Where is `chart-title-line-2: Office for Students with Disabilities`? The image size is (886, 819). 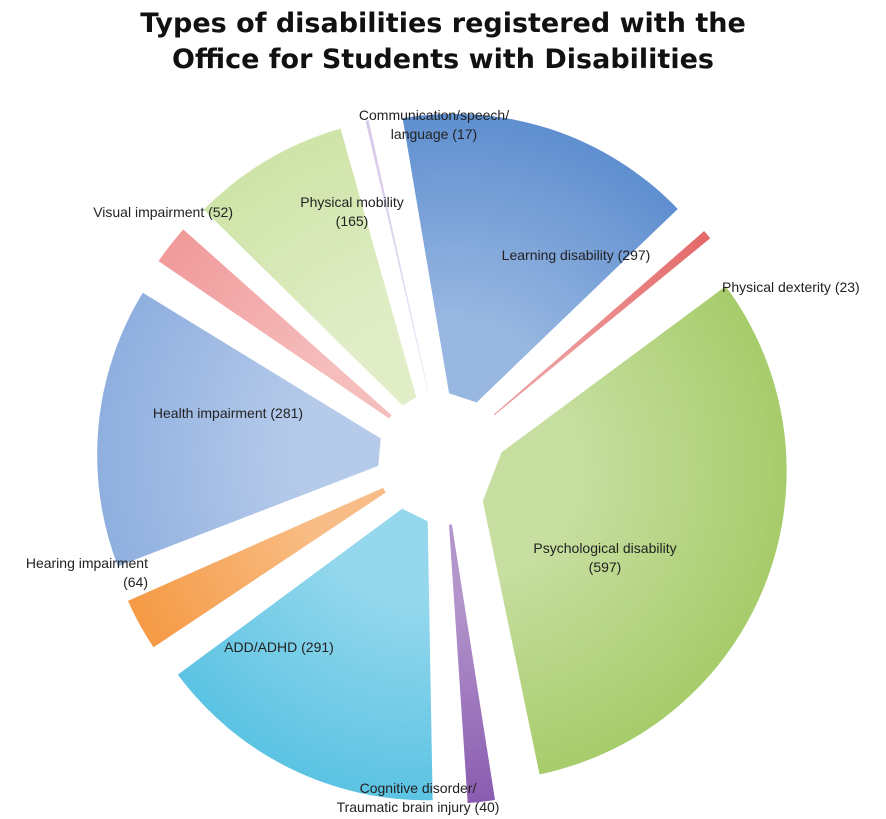
chart-title-line-2: Office for Students with Disabilities is located at coordinates (443, 59).